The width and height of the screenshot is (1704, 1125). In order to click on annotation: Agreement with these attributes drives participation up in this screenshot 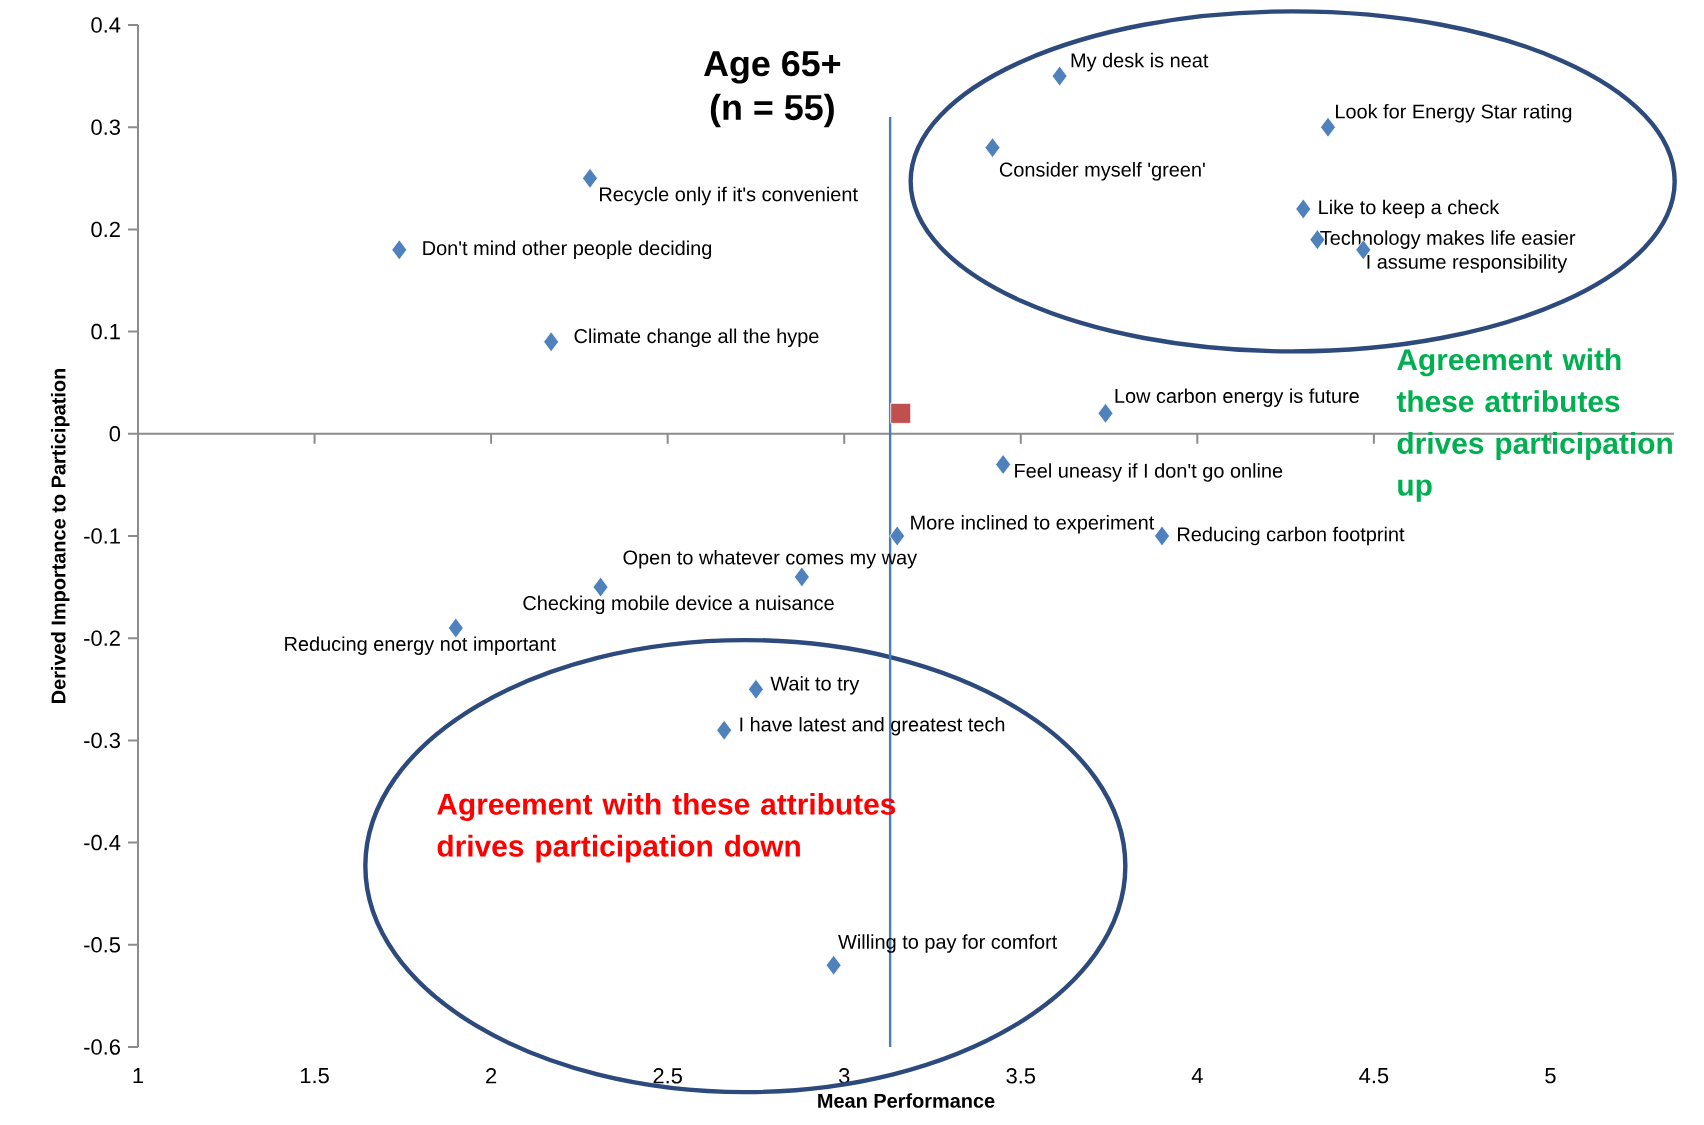, I will do `click(1534, 425)`.